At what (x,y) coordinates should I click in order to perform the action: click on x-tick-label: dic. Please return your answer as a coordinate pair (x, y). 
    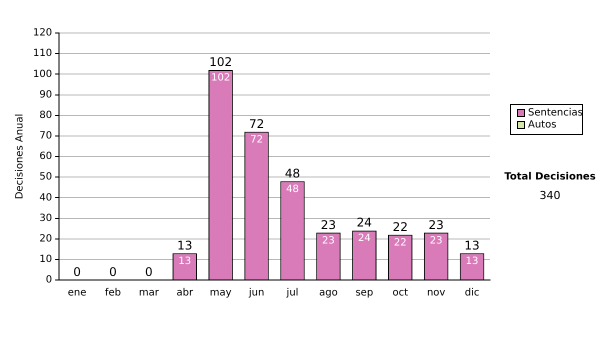
    Looking at the image, I should click on (472, 293).